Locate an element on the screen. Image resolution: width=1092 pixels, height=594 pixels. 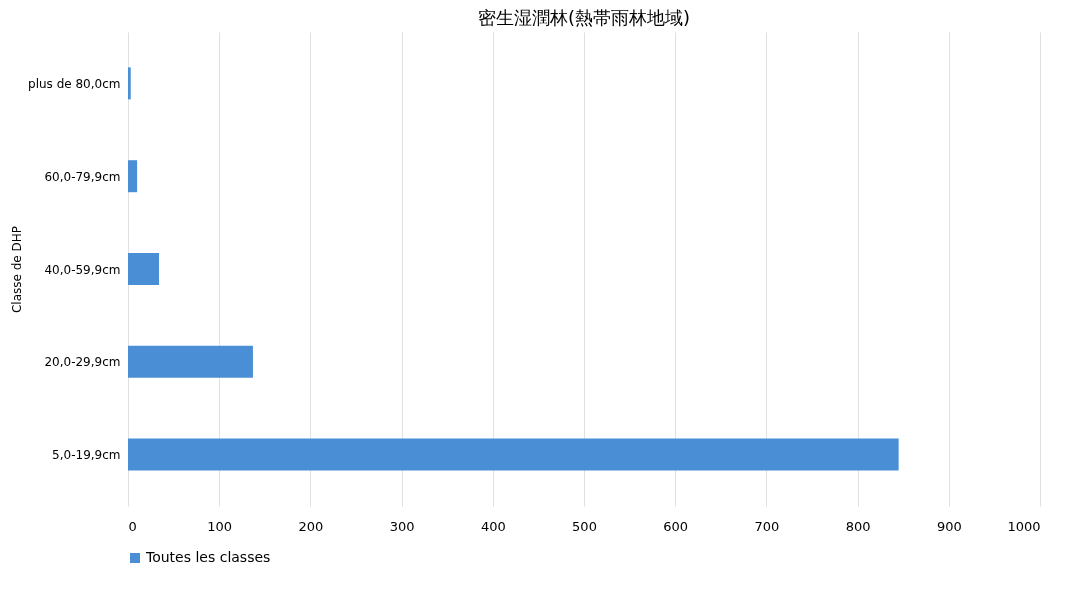
x-tick-label: 1000 is located at coordinates (1024, 526).